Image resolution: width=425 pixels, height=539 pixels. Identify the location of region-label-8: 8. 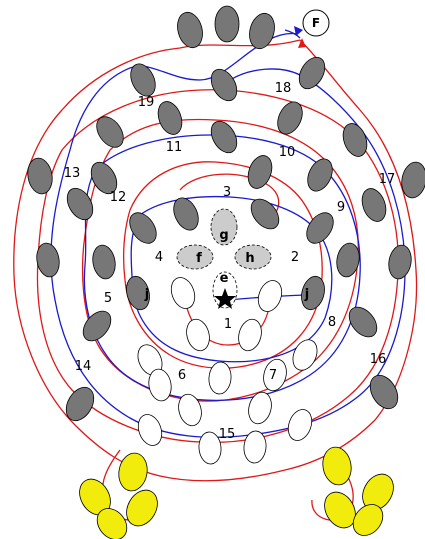
(332, 322).